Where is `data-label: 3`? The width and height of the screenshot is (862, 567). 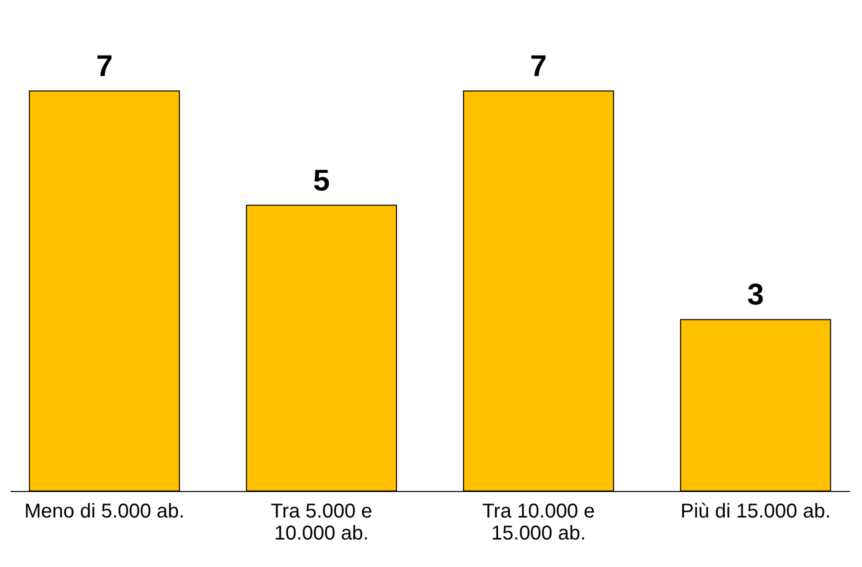
data-label: 3 is located at coordinates (755, 295).